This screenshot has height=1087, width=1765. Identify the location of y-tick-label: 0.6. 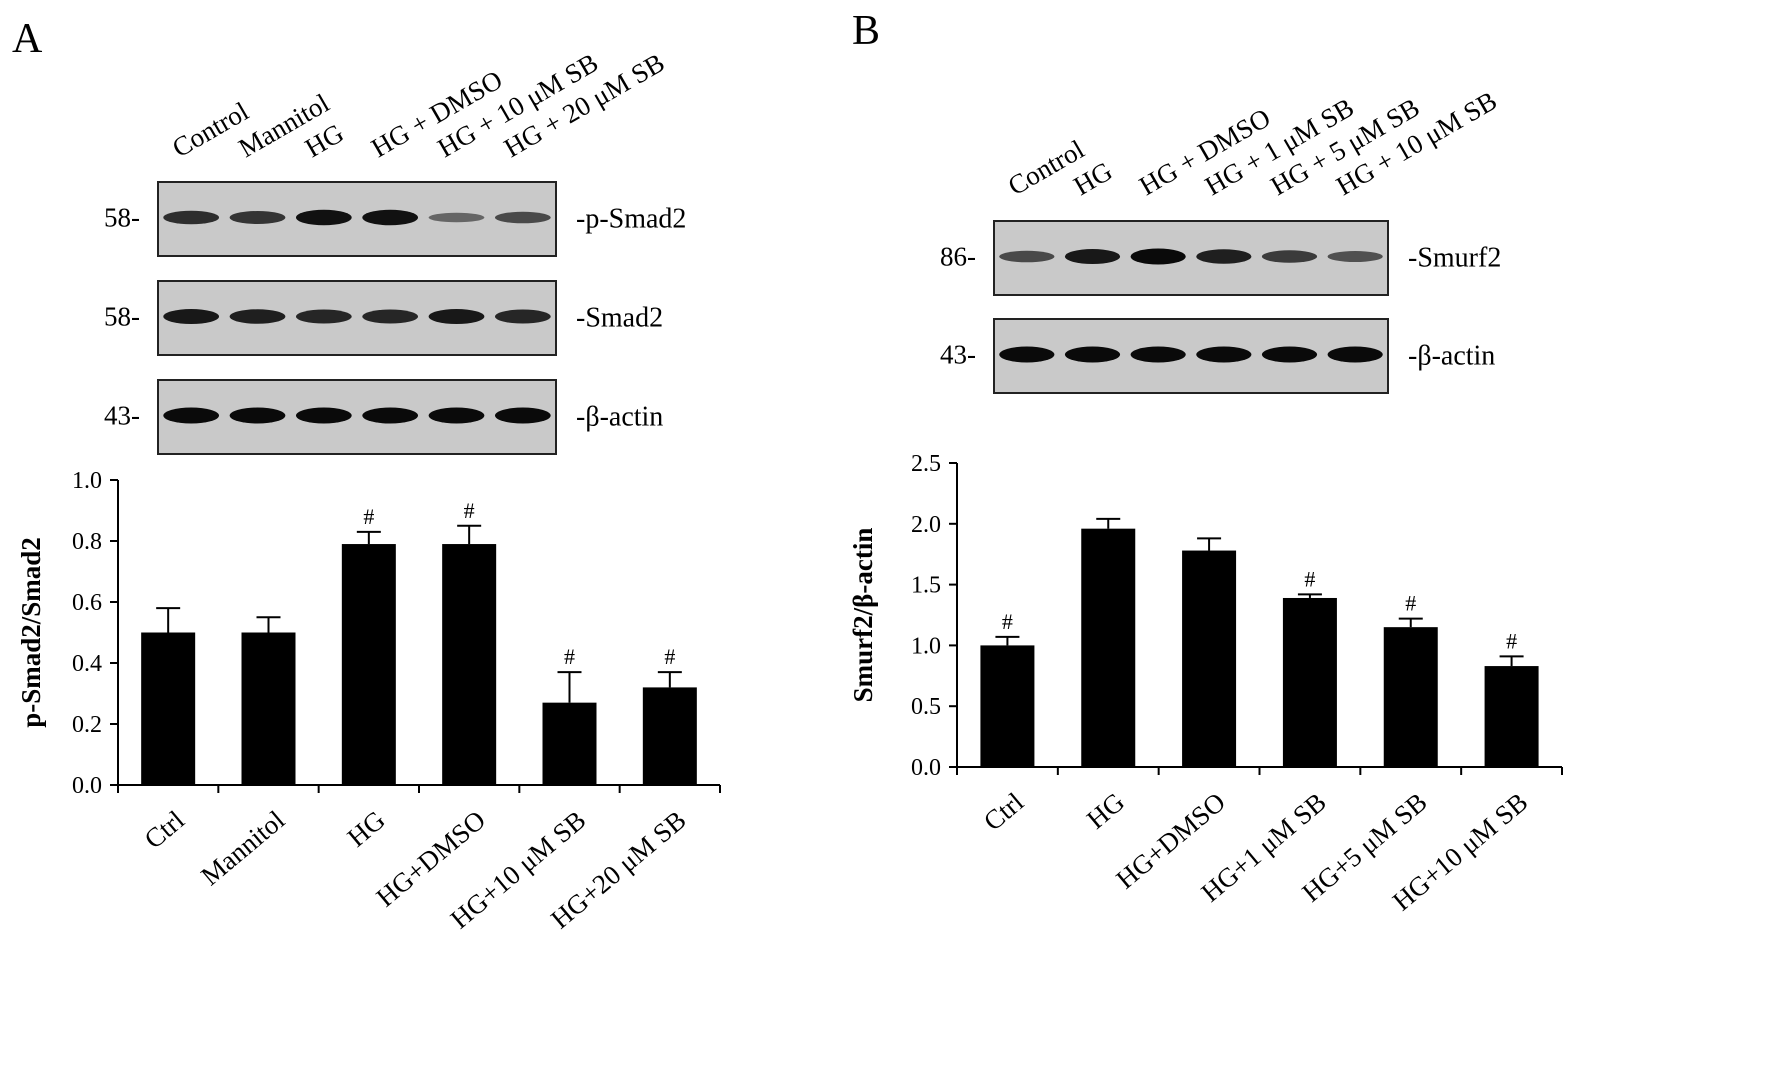
(87, 603).